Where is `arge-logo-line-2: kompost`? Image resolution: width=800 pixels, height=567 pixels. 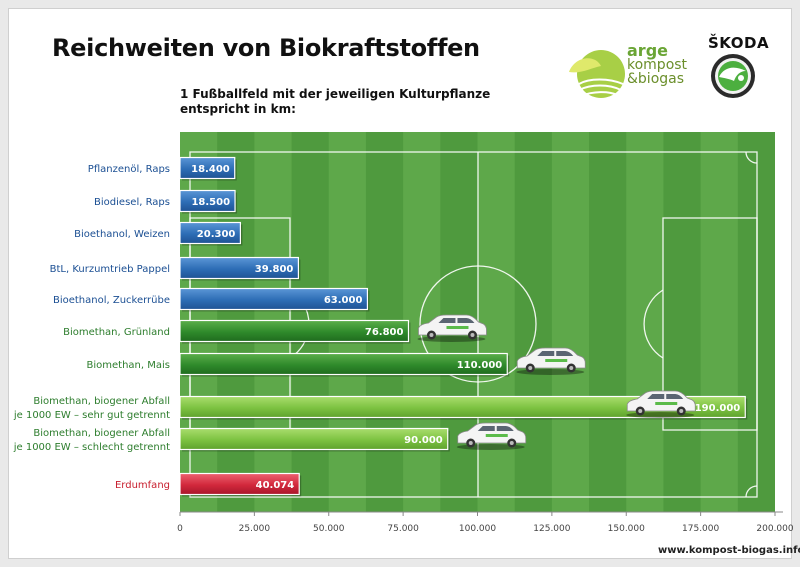 arge-logo-line-2: kompost is located at coordinates (657, 65).